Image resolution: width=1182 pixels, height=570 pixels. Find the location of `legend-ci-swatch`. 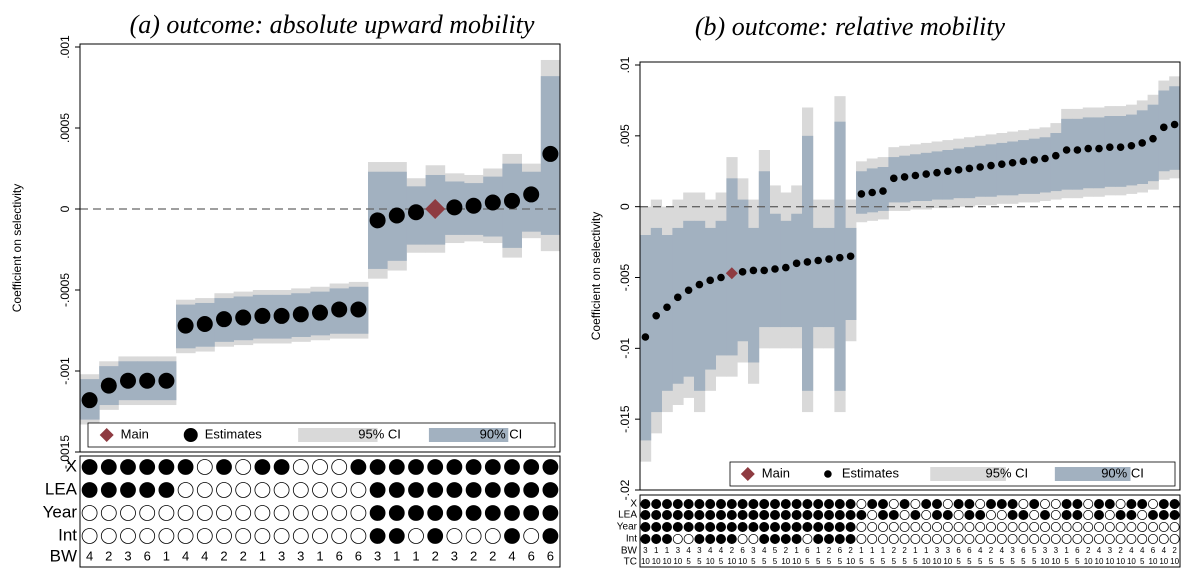

legend-ci-swatch is located at coordinates (338, 435).